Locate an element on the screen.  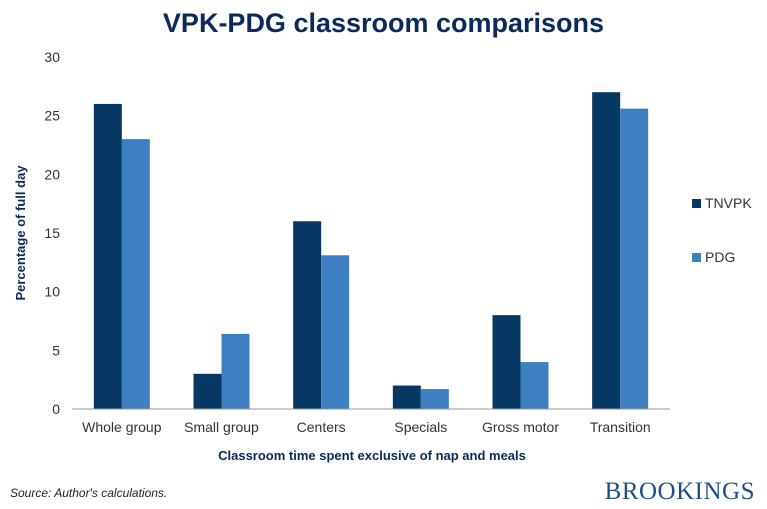
brookings-logo: BROOKINGS is located at coordinates (679, 491).